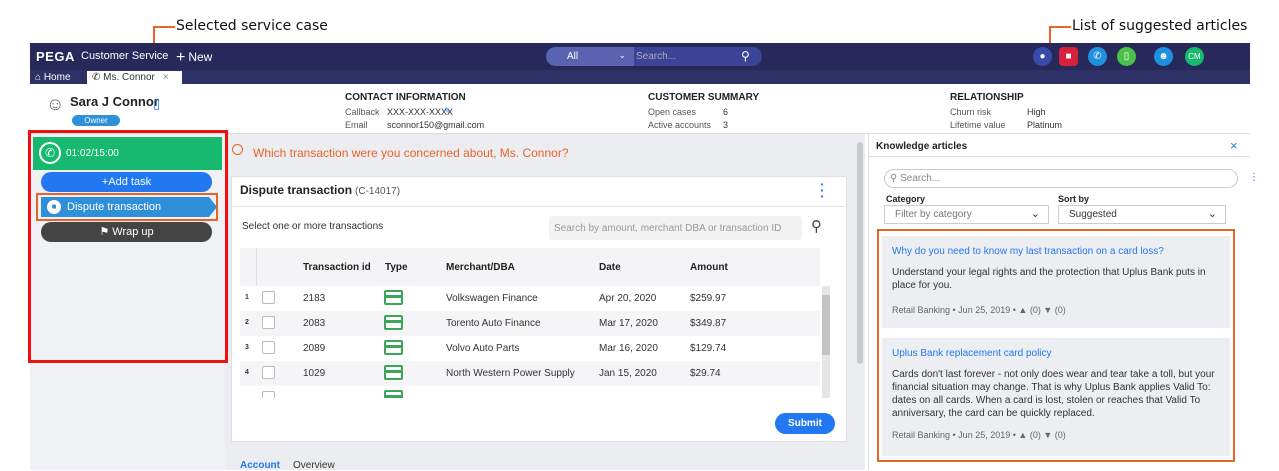 This screenshot has height=471, width=1279. I want to click on tab-home-label: Home, so click(57, 77).